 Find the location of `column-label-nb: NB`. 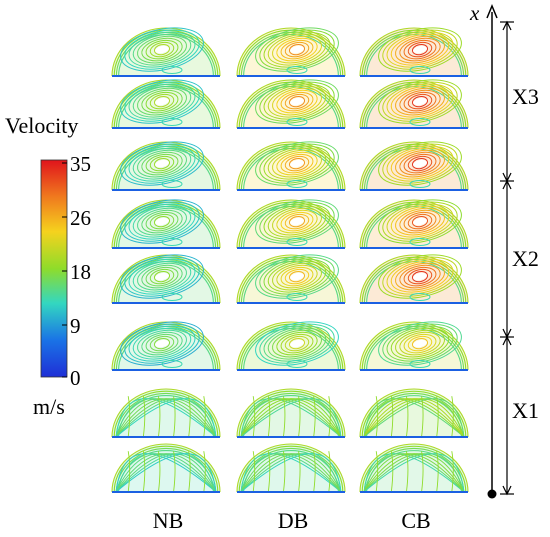

column-label-nb: NB is located at coordinates (168, 520).